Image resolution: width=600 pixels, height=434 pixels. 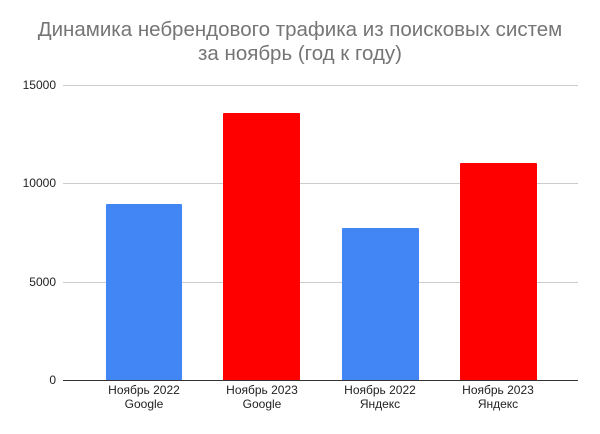 I want to click on y-tick-15000: 15000, so click(x=39, y=85).